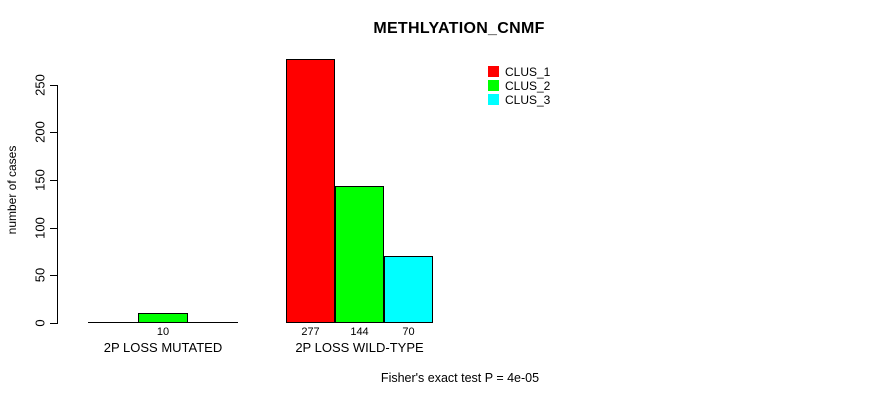 This screenshot has width=890, height=400. What do you see at coordinates (359, 347) in the screenshot?
I see `x-axis-category-label: 2P LOSS WILD-TYPE` at bounding box center [359, 347].